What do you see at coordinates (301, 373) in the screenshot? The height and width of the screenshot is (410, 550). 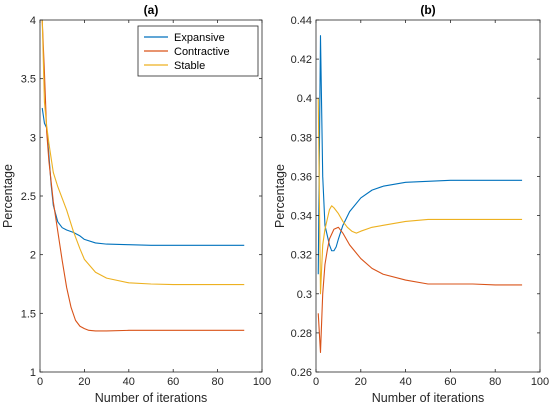 I see `y-tick-label: 0.26` at bounding box center [301, 373].